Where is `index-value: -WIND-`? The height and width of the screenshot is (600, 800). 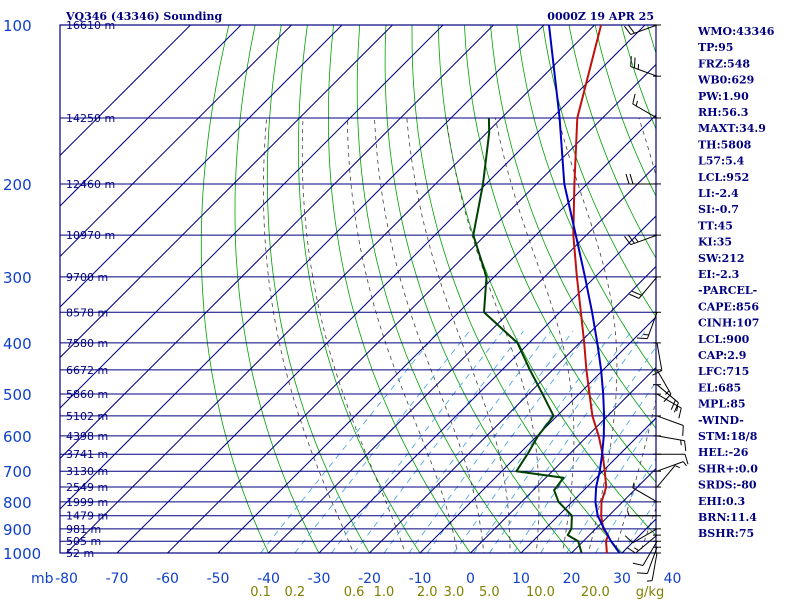
index-value: -WIND- is located at coordinates (721, 420).